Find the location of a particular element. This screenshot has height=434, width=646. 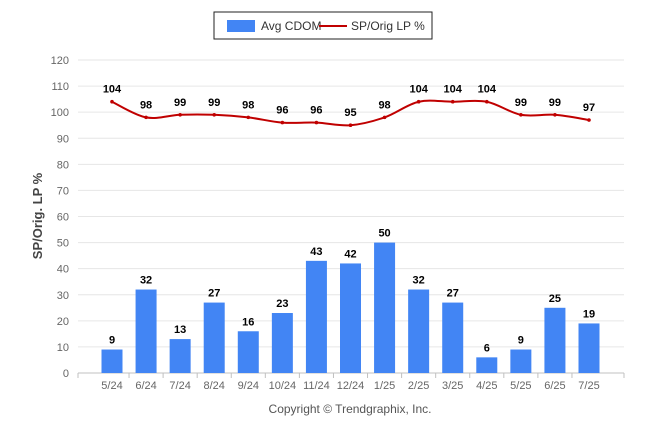

line-value-label: 95 is located at coordinates (350, 113).